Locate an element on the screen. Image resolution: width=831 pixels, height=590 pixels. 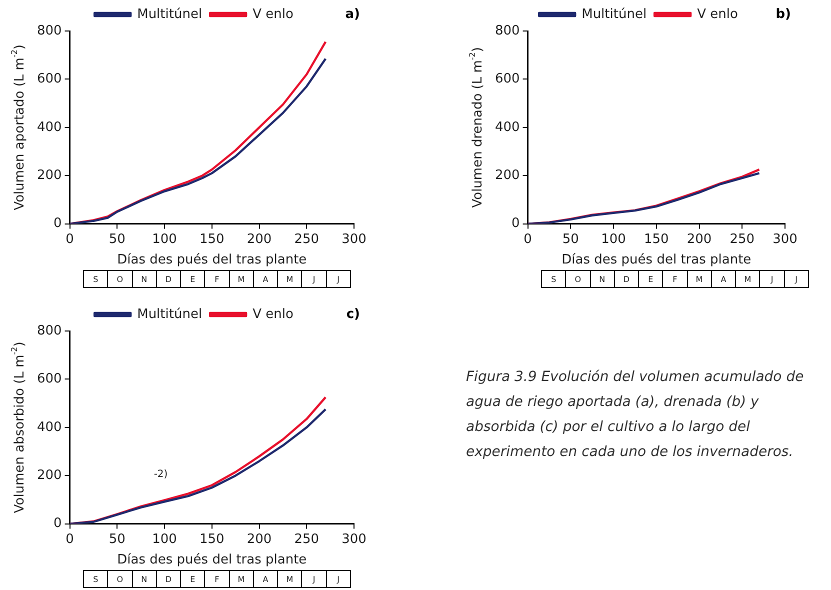
annotation: -2) is located at coordinates (161, 474).